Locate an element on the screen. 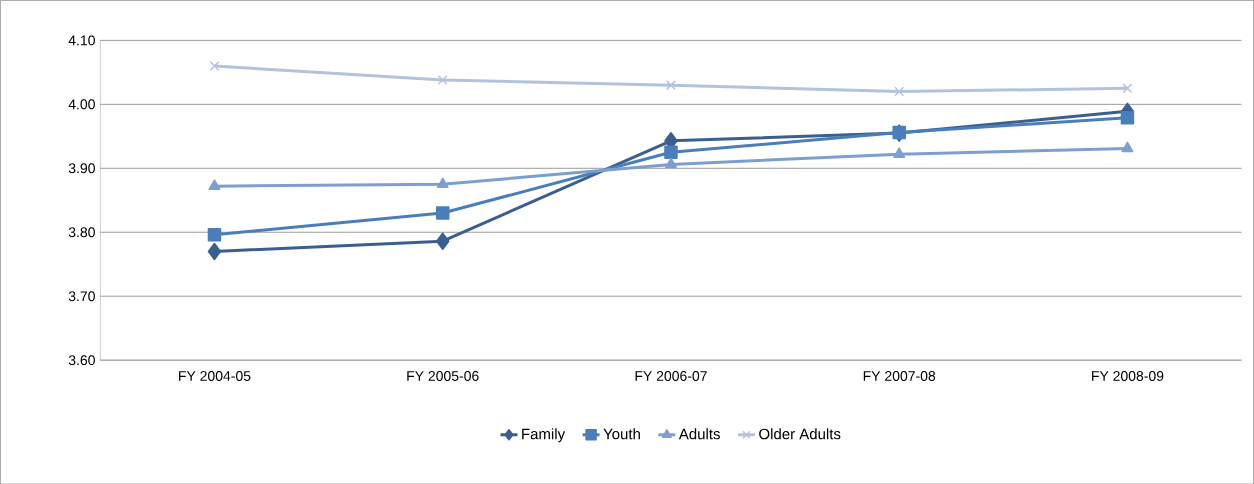  y-tick-label: 4.10 is located at coordinates (81, 40).